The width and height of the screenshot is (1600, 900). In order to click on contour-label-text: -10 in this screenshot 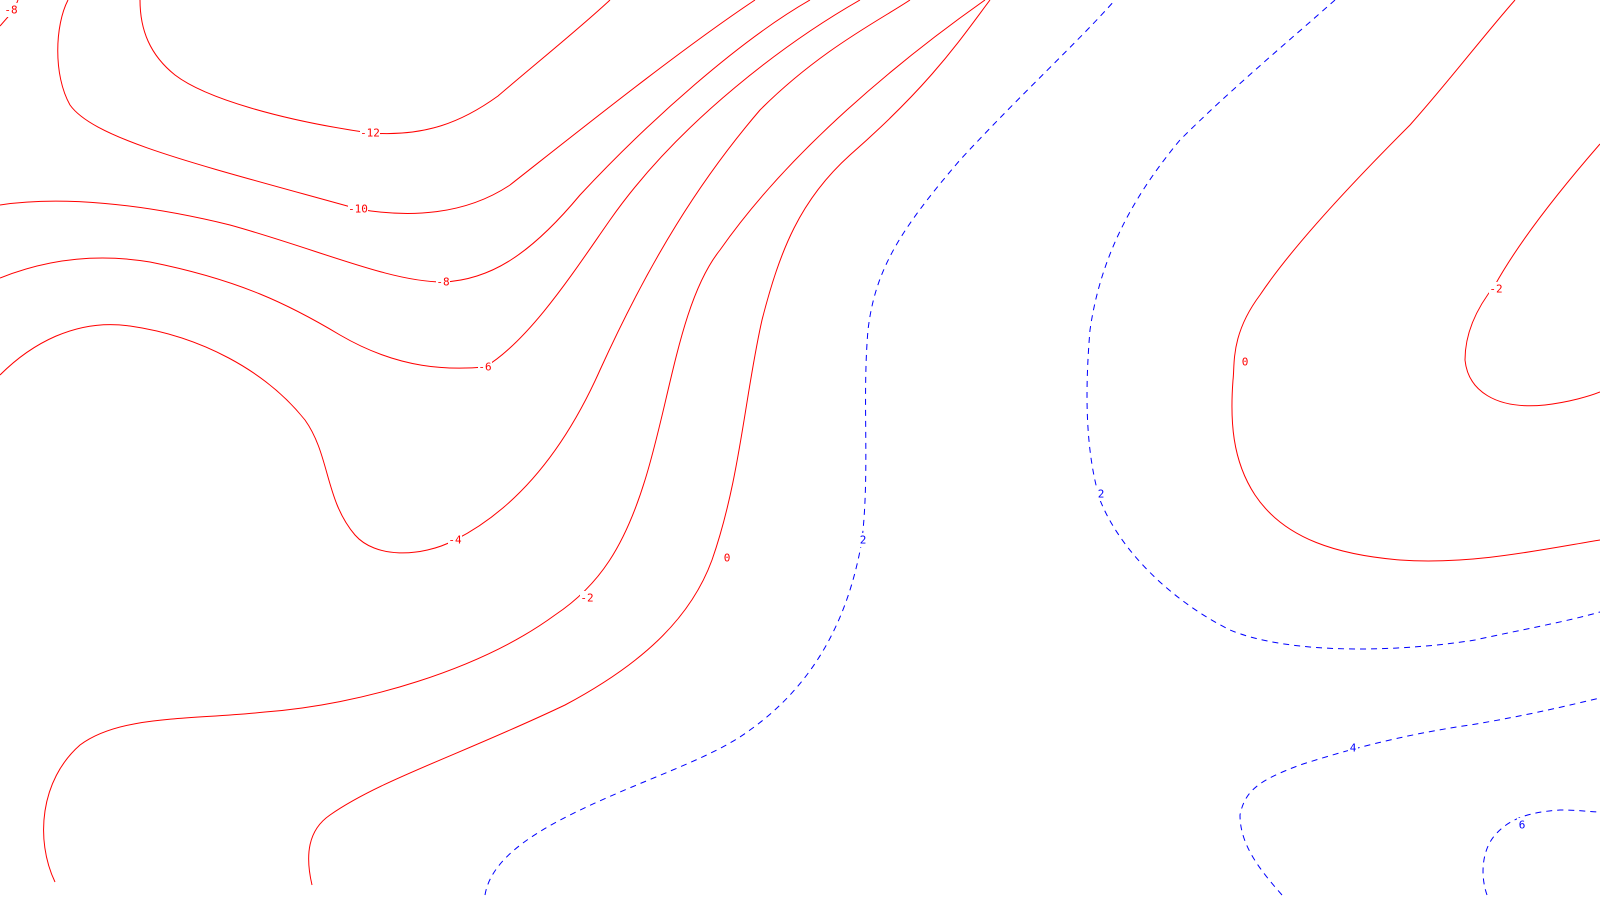, I will do `click(358, 209)`.